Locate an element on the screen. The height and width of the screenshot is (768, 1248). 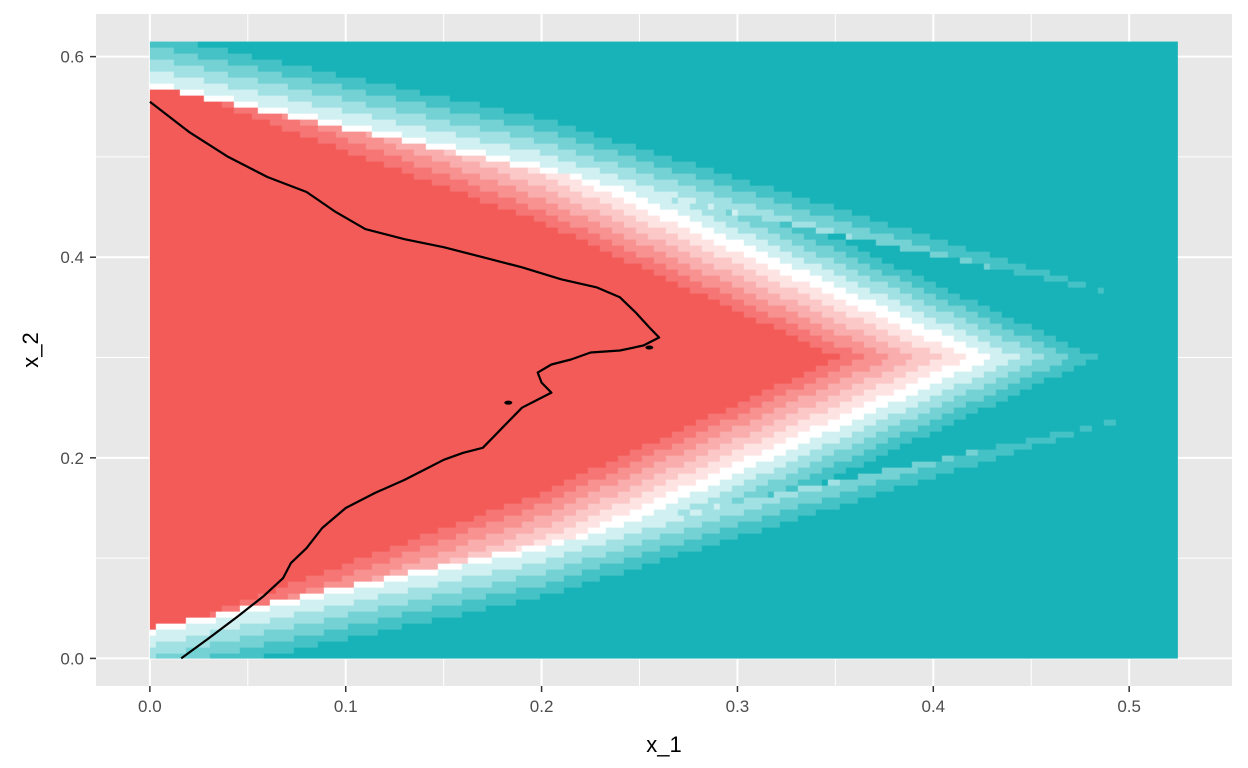
x-axis-title: x_1 is located at coordinates (663, 744).